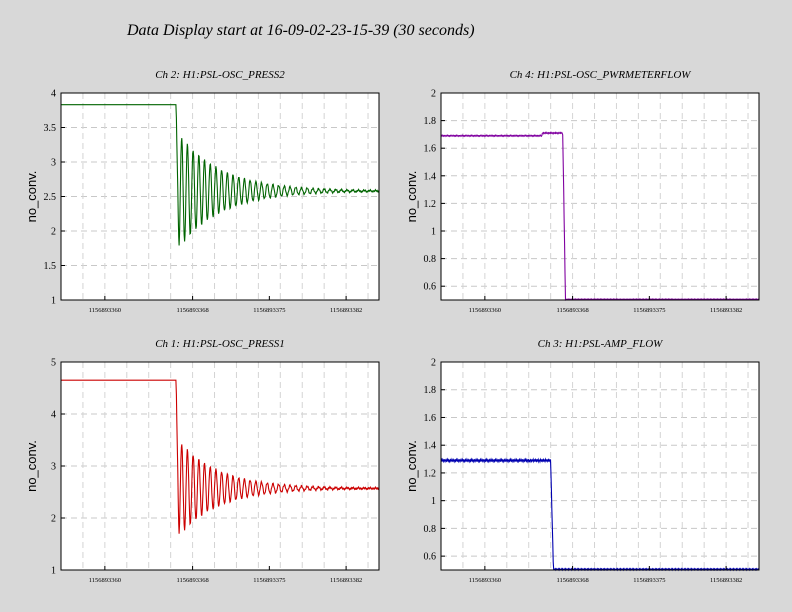  Describe the element at coordinates (220, 75) in the screenshot. I see `chart-title: Ch 2: H1:PSL-OSC_PRESS2` at that location.